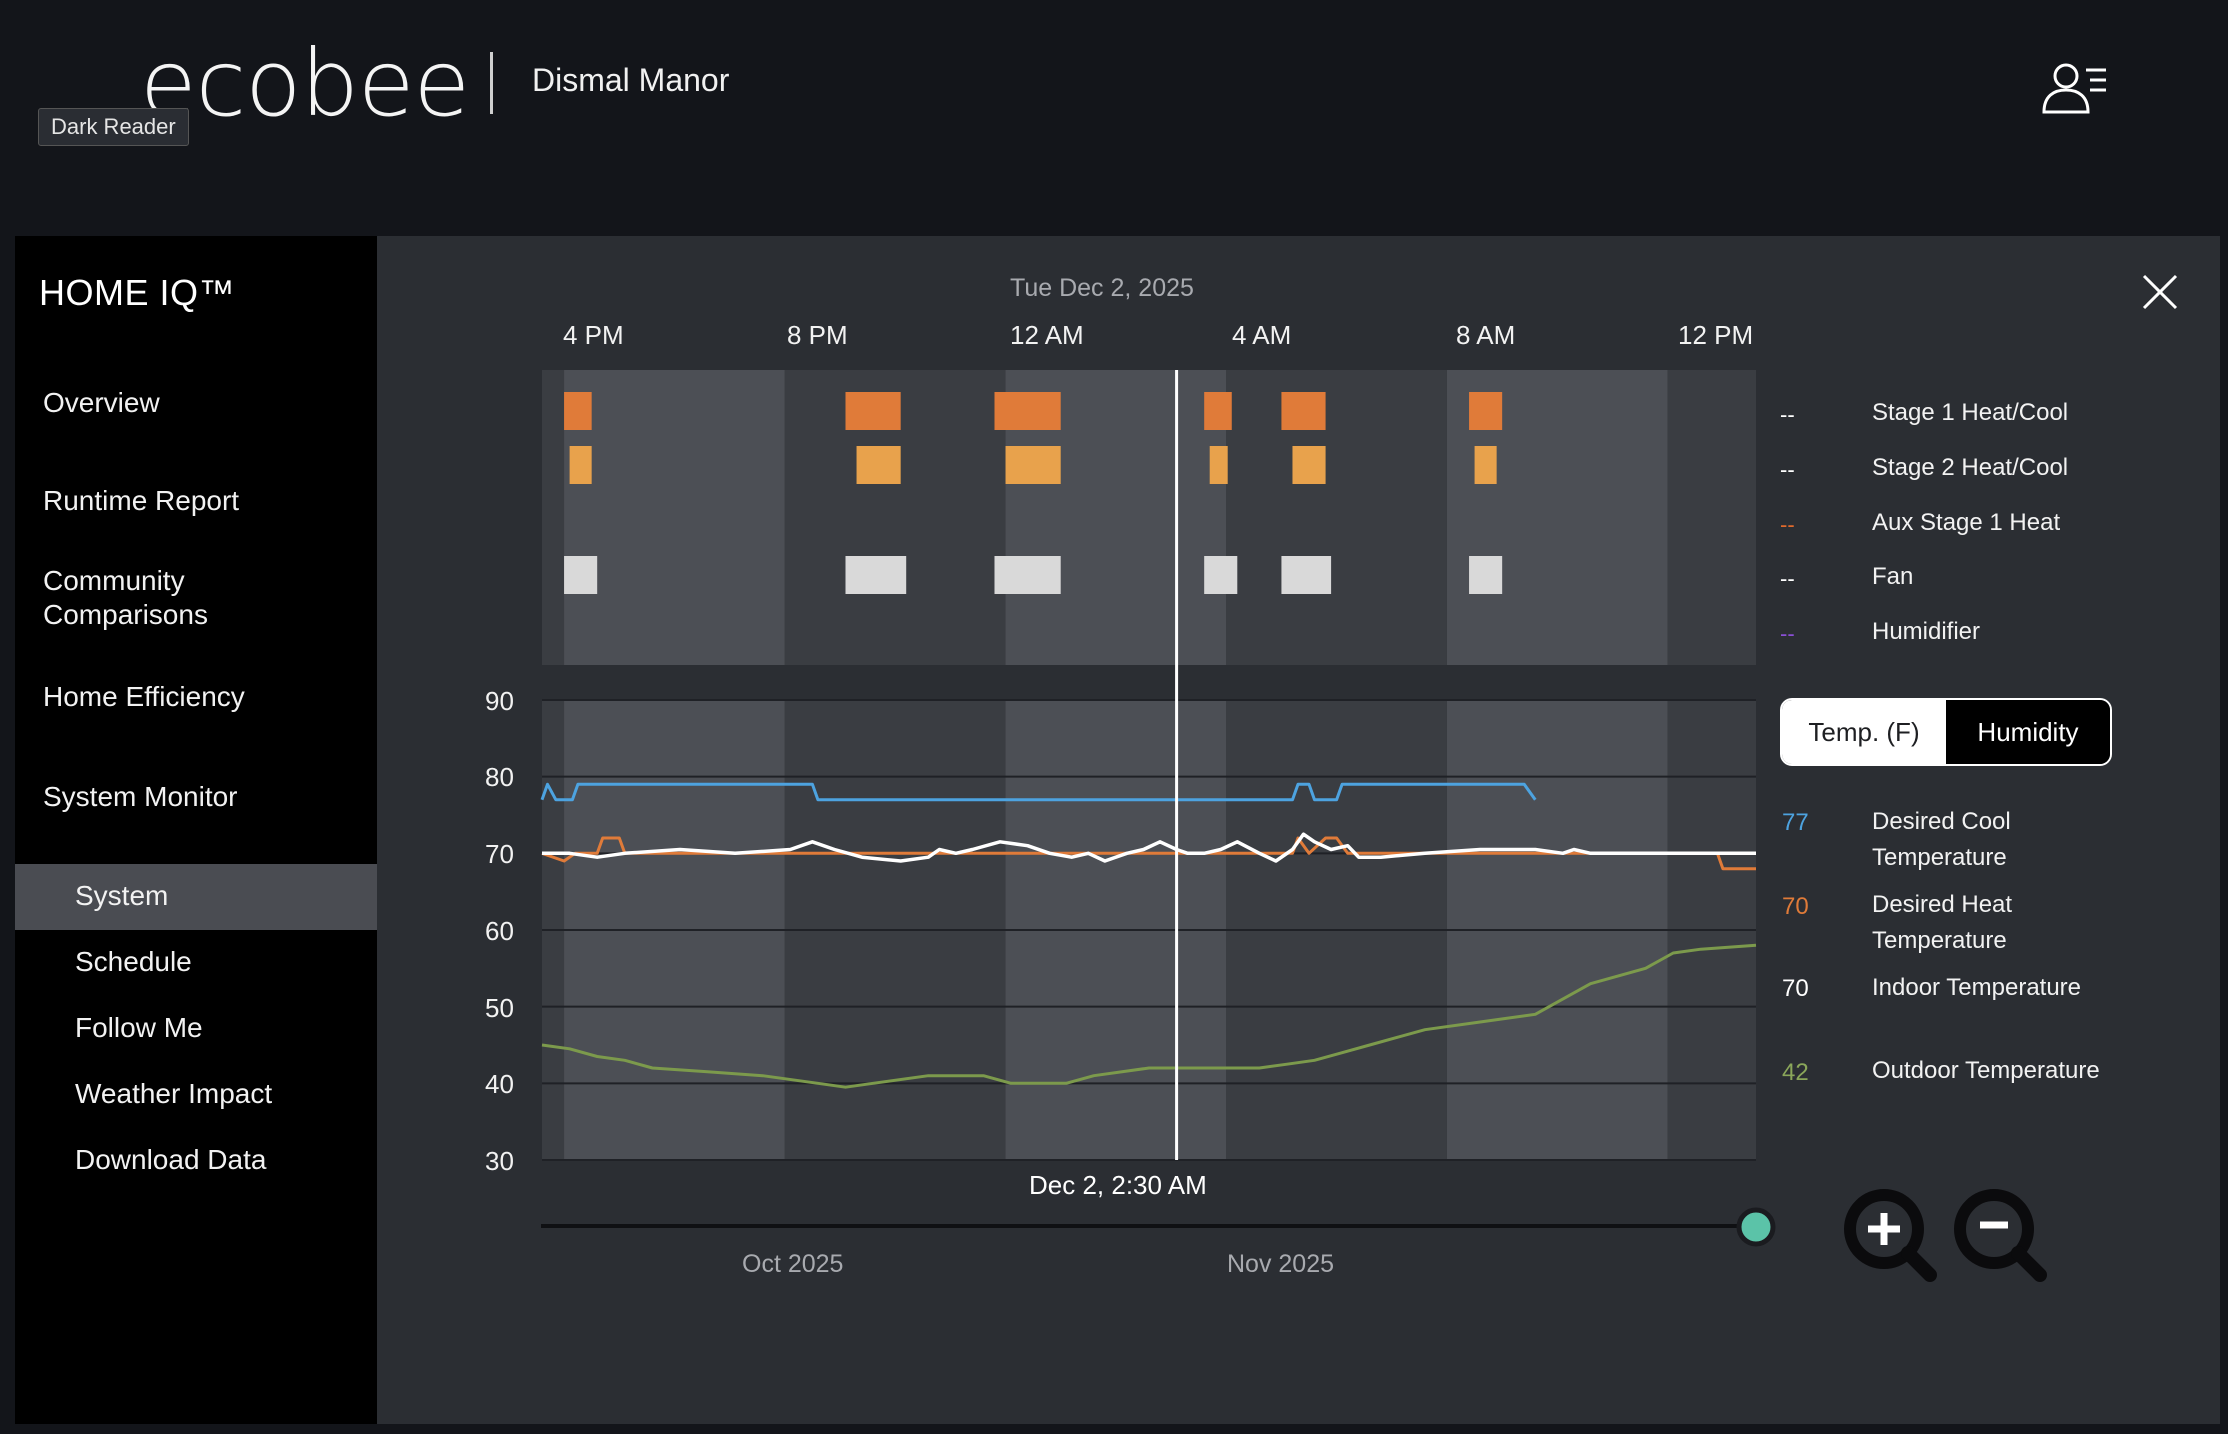 Image resolution: width=2228 pixels, height=1434 pixels. Describe the element at coordinates (144, 696) in the screenshot. I see `sidebar-item-home-efficiency: Home Efficiency` at that location.